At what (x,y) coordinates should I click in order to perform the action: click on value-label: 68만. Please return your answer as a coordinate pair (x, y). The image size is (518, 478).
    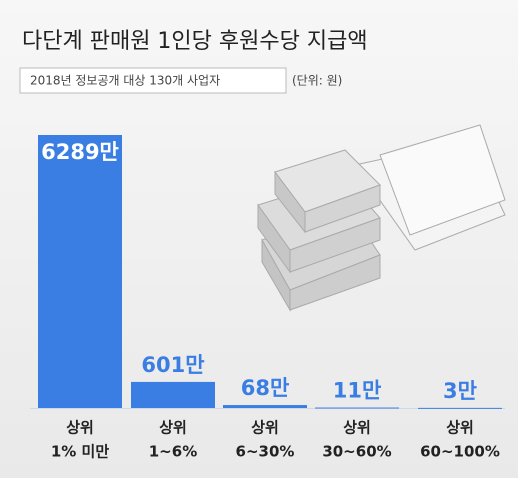
    Looking at the image, I should click on (265, 388).